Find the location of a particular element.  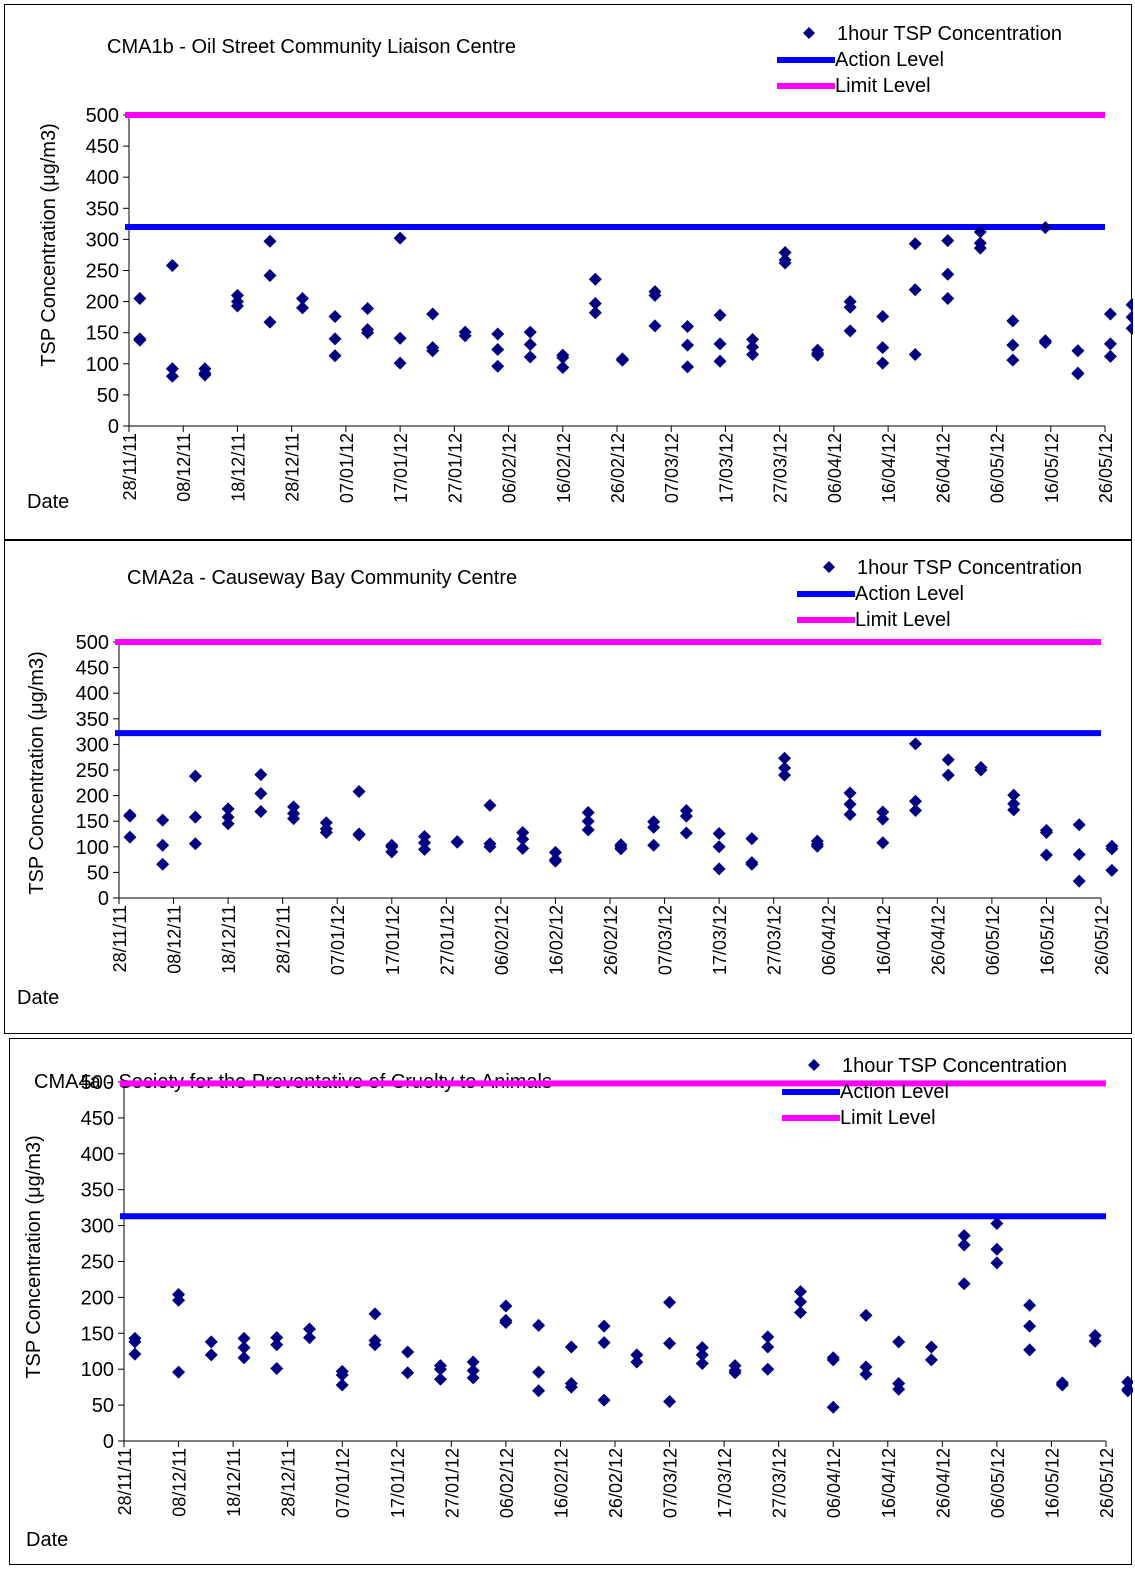

legend-label-points: 1hour TSP Concentration is located at coordinates (954, 1066).